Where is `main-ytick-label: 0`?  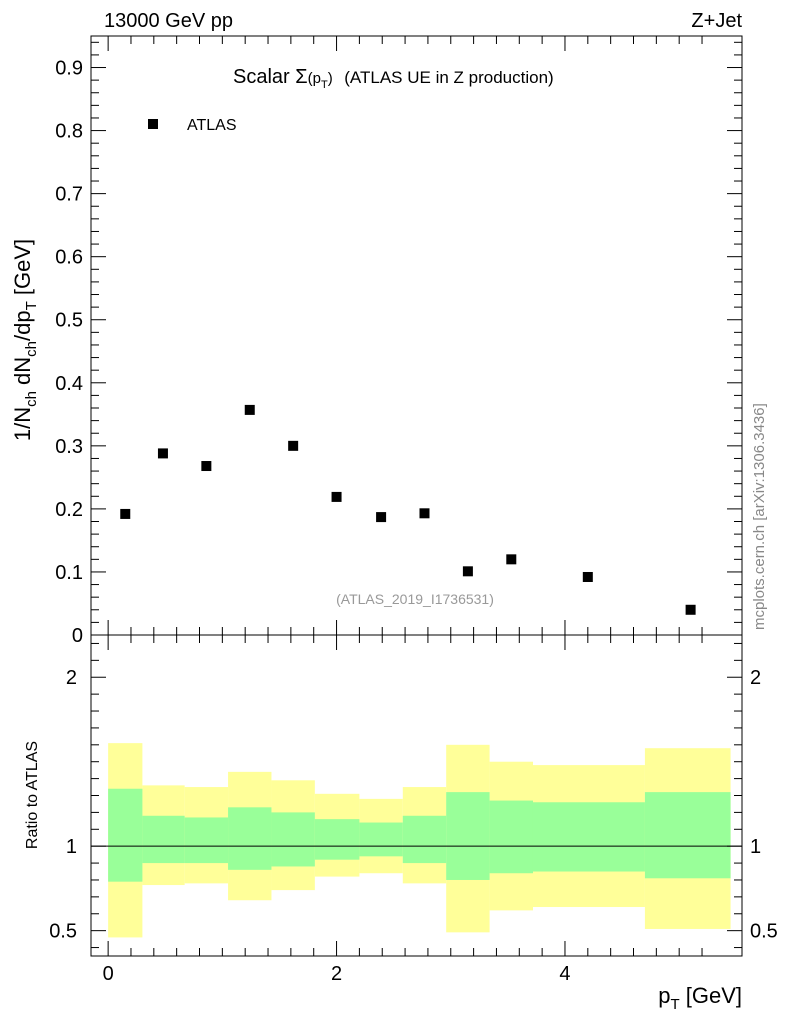
main-ytick-label: 0 is located at coordinates (77, 636).